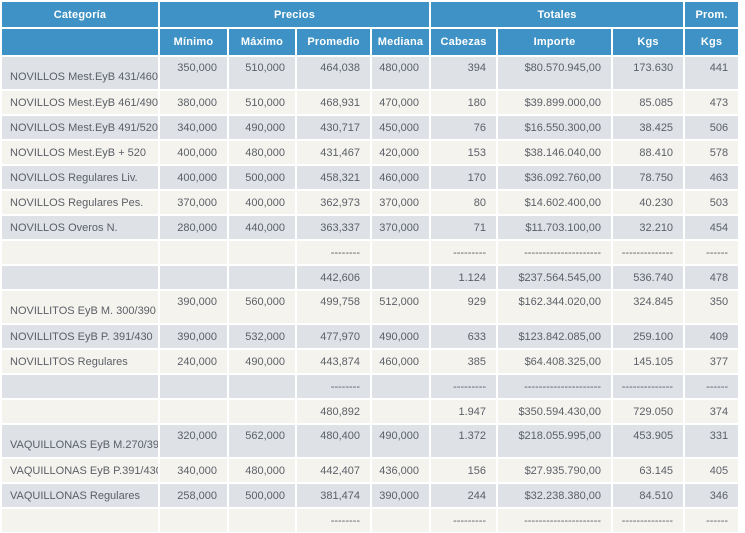 This screenshot has height=533, width=745. I want to click on amount-cell: $350.594.430,00, so click(556, 412).